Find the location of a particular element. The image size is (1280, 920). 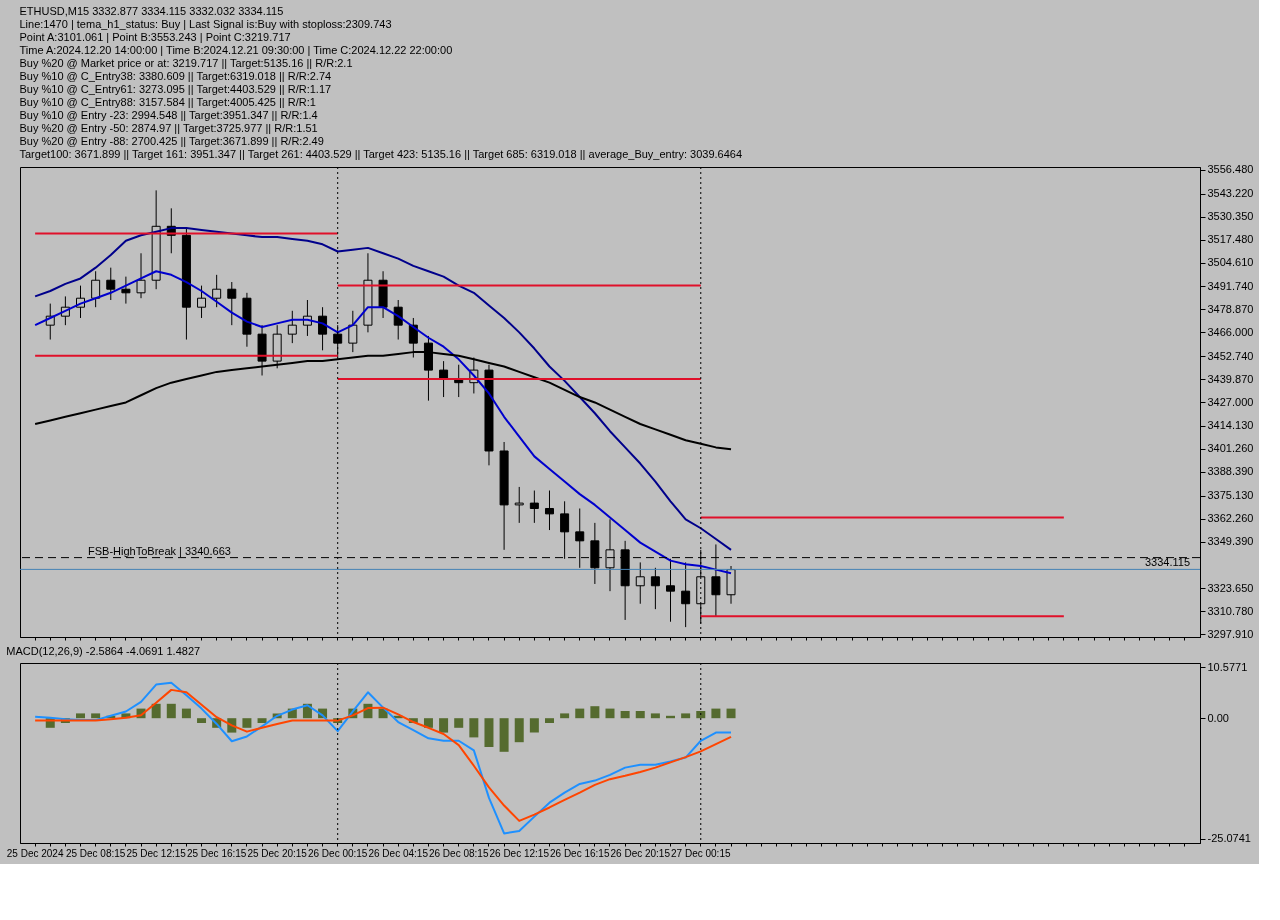

x-tick-label: 26 Dec 08:15 is located at coordinates (458, 853).